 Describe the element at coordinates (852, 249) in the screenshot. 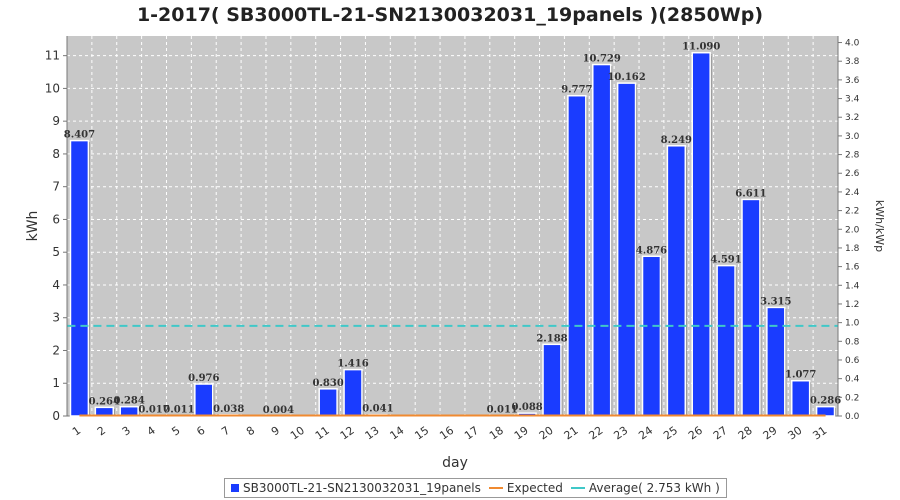

I see `y2-tick-label: 1.8` at that location.